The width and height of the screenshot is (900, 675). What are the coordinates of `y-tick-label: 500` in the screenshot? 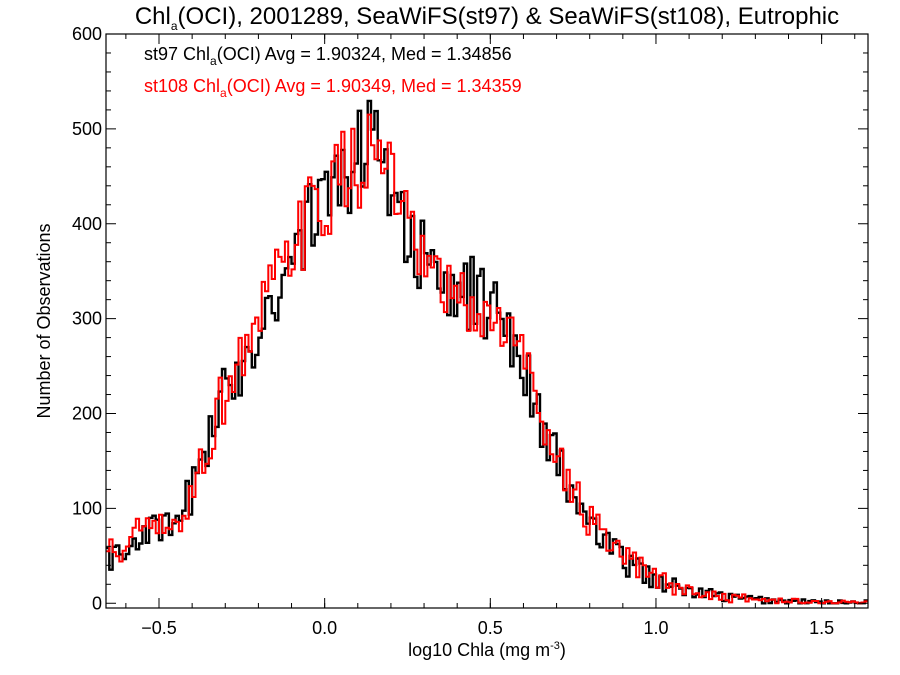 It's located at (87, 129).